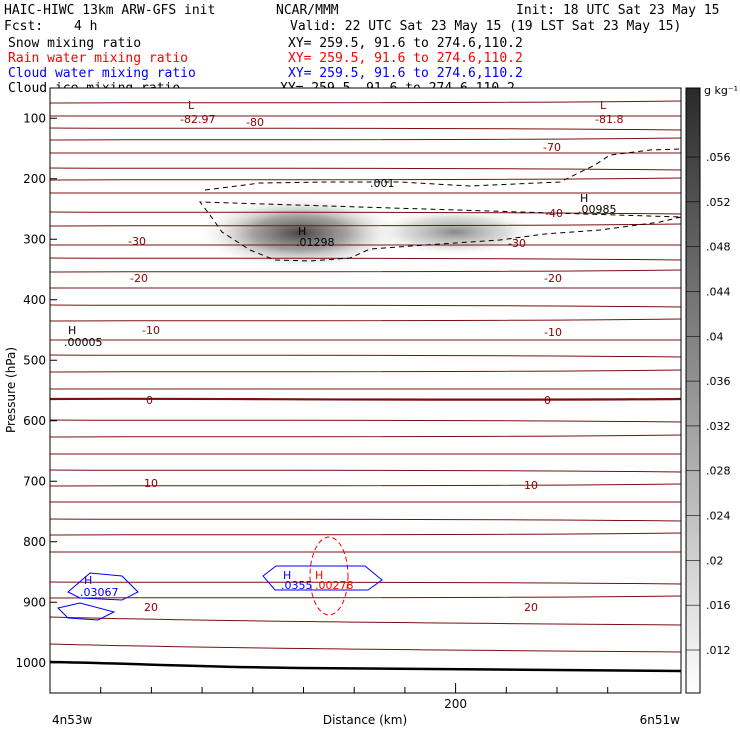 The width and height of the screenshot is (740, 740). Describe the element at coordinates (139, 278) in the screenshot. I see `temp-label-minus-20-left: -20` at that location.